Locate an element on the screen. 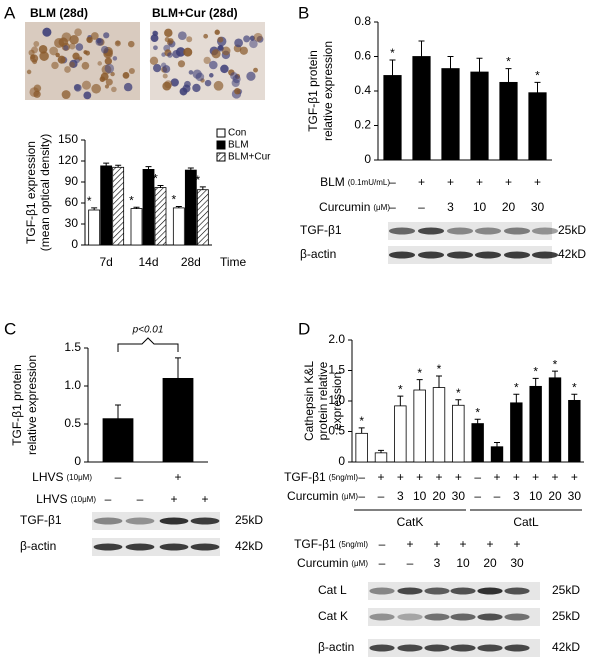 The image size is (600, 666). row-unit: (μM) is located at coordinates (349, 496).